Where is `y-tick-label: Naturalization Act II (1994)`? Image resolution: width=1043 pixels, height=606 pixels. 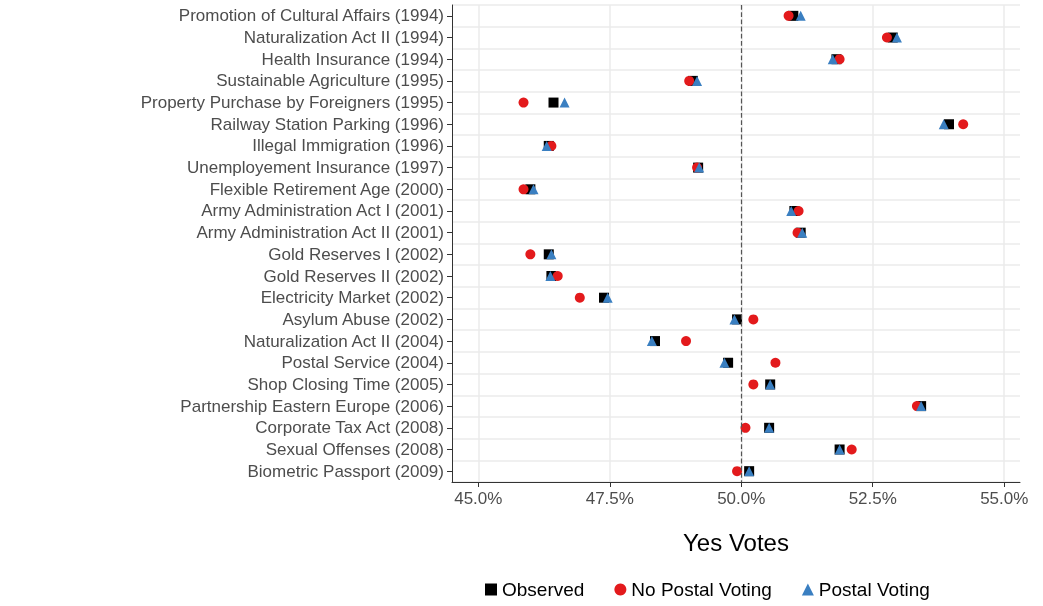 y-tick-label: Naturalization Act II (1994) is located at coordinates (343, 38).